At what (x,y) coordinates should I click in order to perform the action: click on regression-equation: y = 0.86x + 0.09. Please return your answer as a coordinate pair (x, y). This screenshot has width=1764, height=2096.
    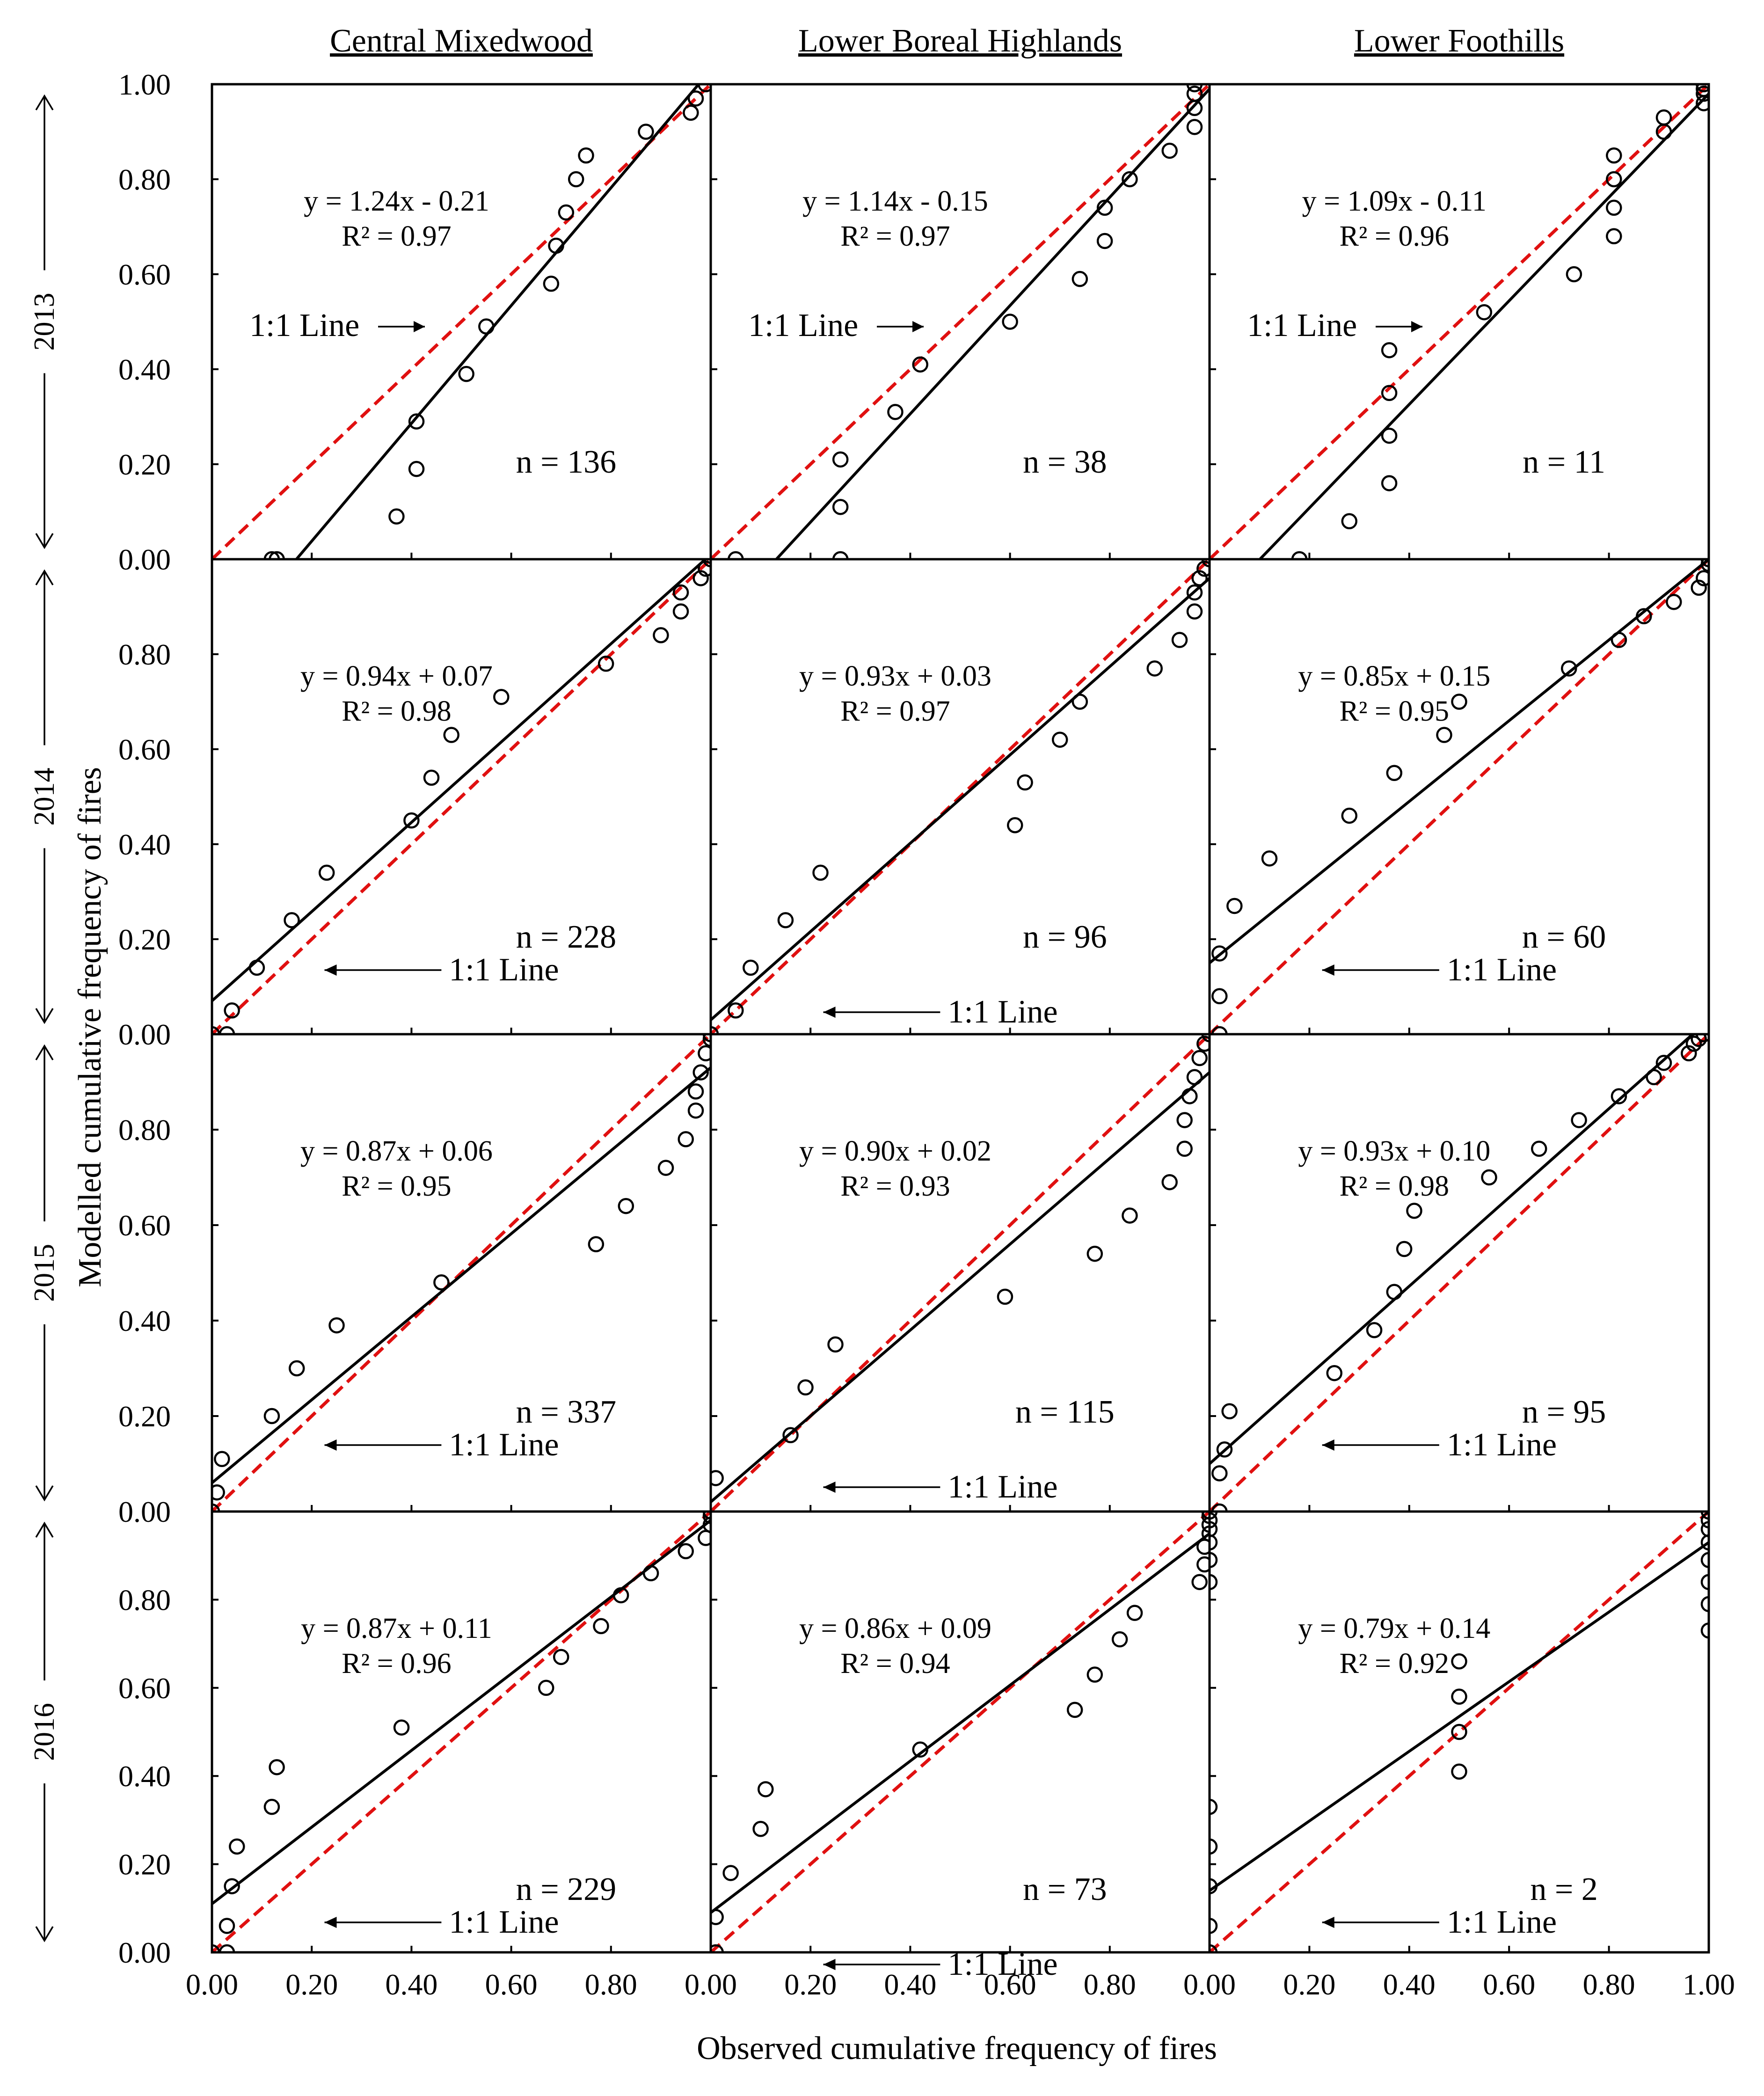
    Looking at the image, I should click on (895, 1629).